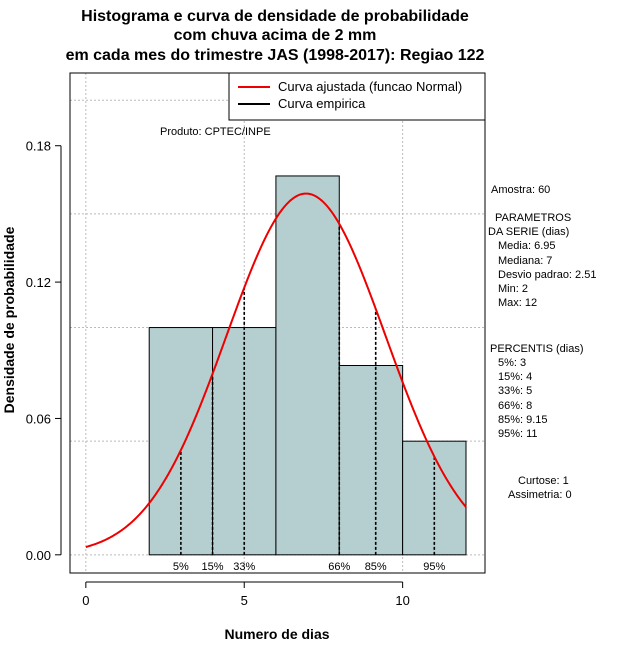 This screenshot has width=640, height=660. Describe the element at coordinates (244, 567) in the screenshot. I see `percentile-label-2: 33%` at that location.